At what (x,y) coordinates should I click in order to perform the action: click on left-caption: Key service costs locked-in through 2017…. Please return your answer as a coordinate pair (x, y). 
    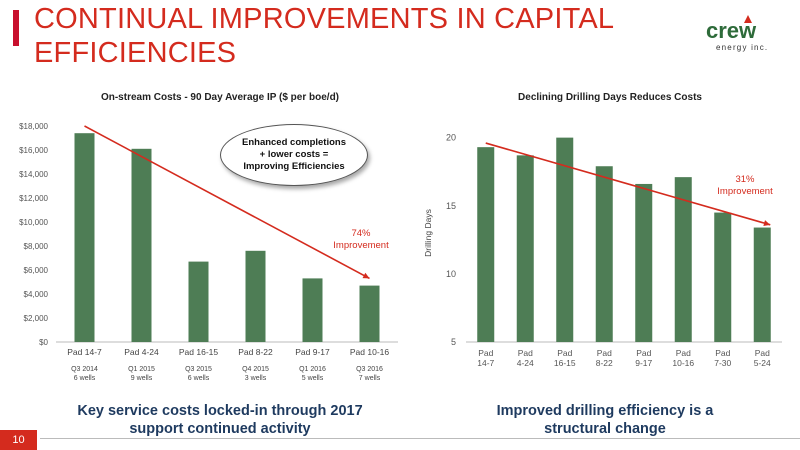
    Looking at the image, I should click on (220, 420).